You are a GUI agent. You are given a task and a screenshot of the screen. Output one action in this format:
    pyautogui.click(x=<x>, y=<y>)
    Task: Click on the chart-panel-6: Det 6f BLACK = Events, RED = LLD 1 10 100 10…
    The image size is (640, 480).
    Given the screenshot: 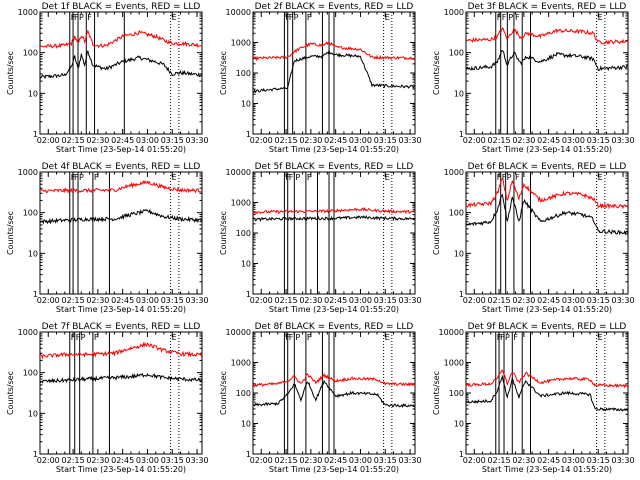 What is the action you would take?
    pyautogui.click(x=533, y=238)
    